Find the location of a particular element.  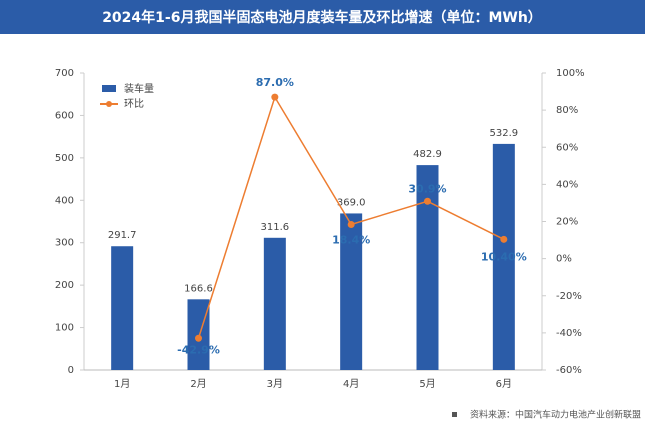

chart-title: 2024年1-6月我国半固态电池月度装车量及环比增速（单位：MWh） is located at coordinates (322, 17).